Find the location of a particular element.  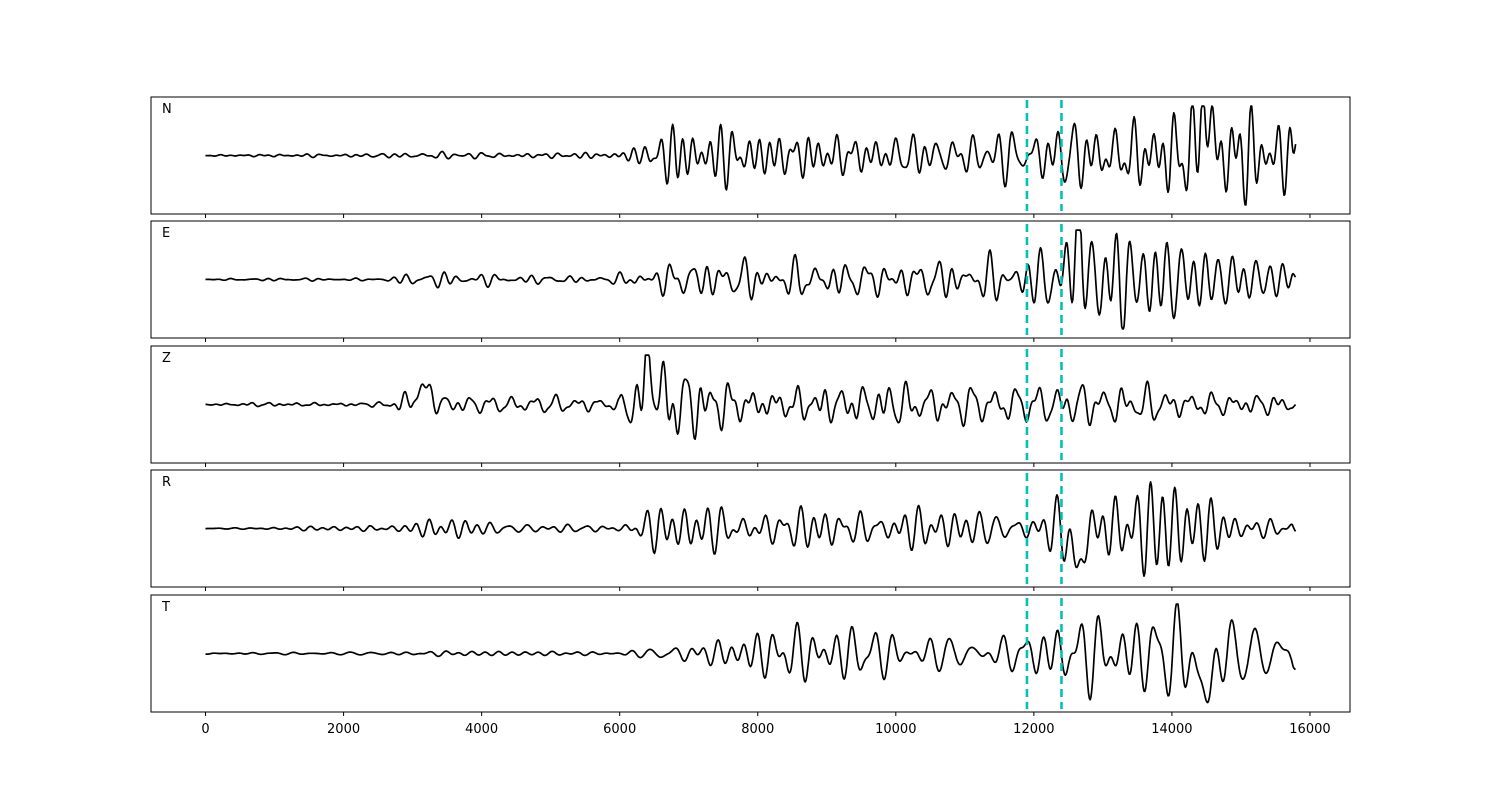

x-tick-label: 6000 is located at coordinates (619, 729).